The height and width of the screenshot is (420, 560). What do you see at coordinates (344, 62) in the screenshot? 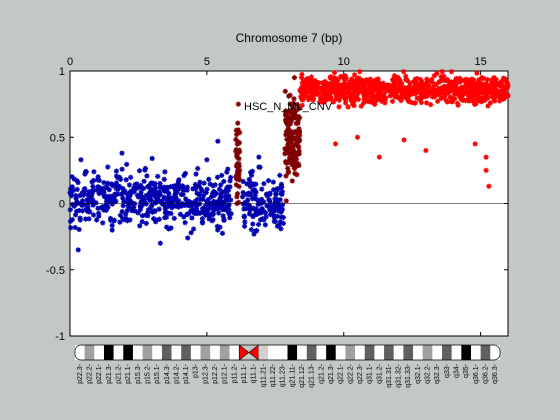
I see `x-tick-label: 10` at bounding box center [344, 62].